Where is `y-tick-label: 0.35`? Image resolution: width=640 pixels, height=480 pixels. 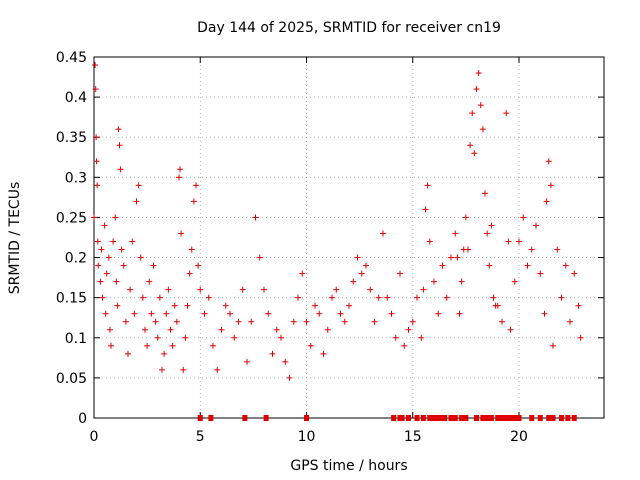 y-tick-label: 0.35 is located at coordinates (71, 138).